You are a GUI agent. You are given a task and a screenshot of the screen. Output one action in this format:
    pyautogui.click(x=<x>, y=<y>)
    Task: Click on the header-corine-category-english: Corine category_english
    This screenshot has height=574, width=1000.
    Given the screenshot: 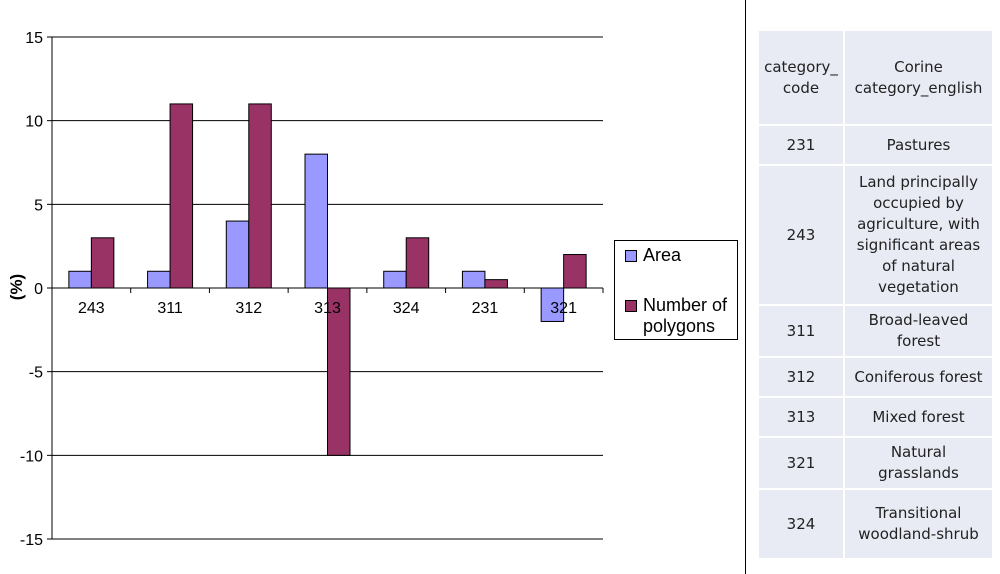 What is the action you would take?
    pyautogui.click(x=919, y=78)
    